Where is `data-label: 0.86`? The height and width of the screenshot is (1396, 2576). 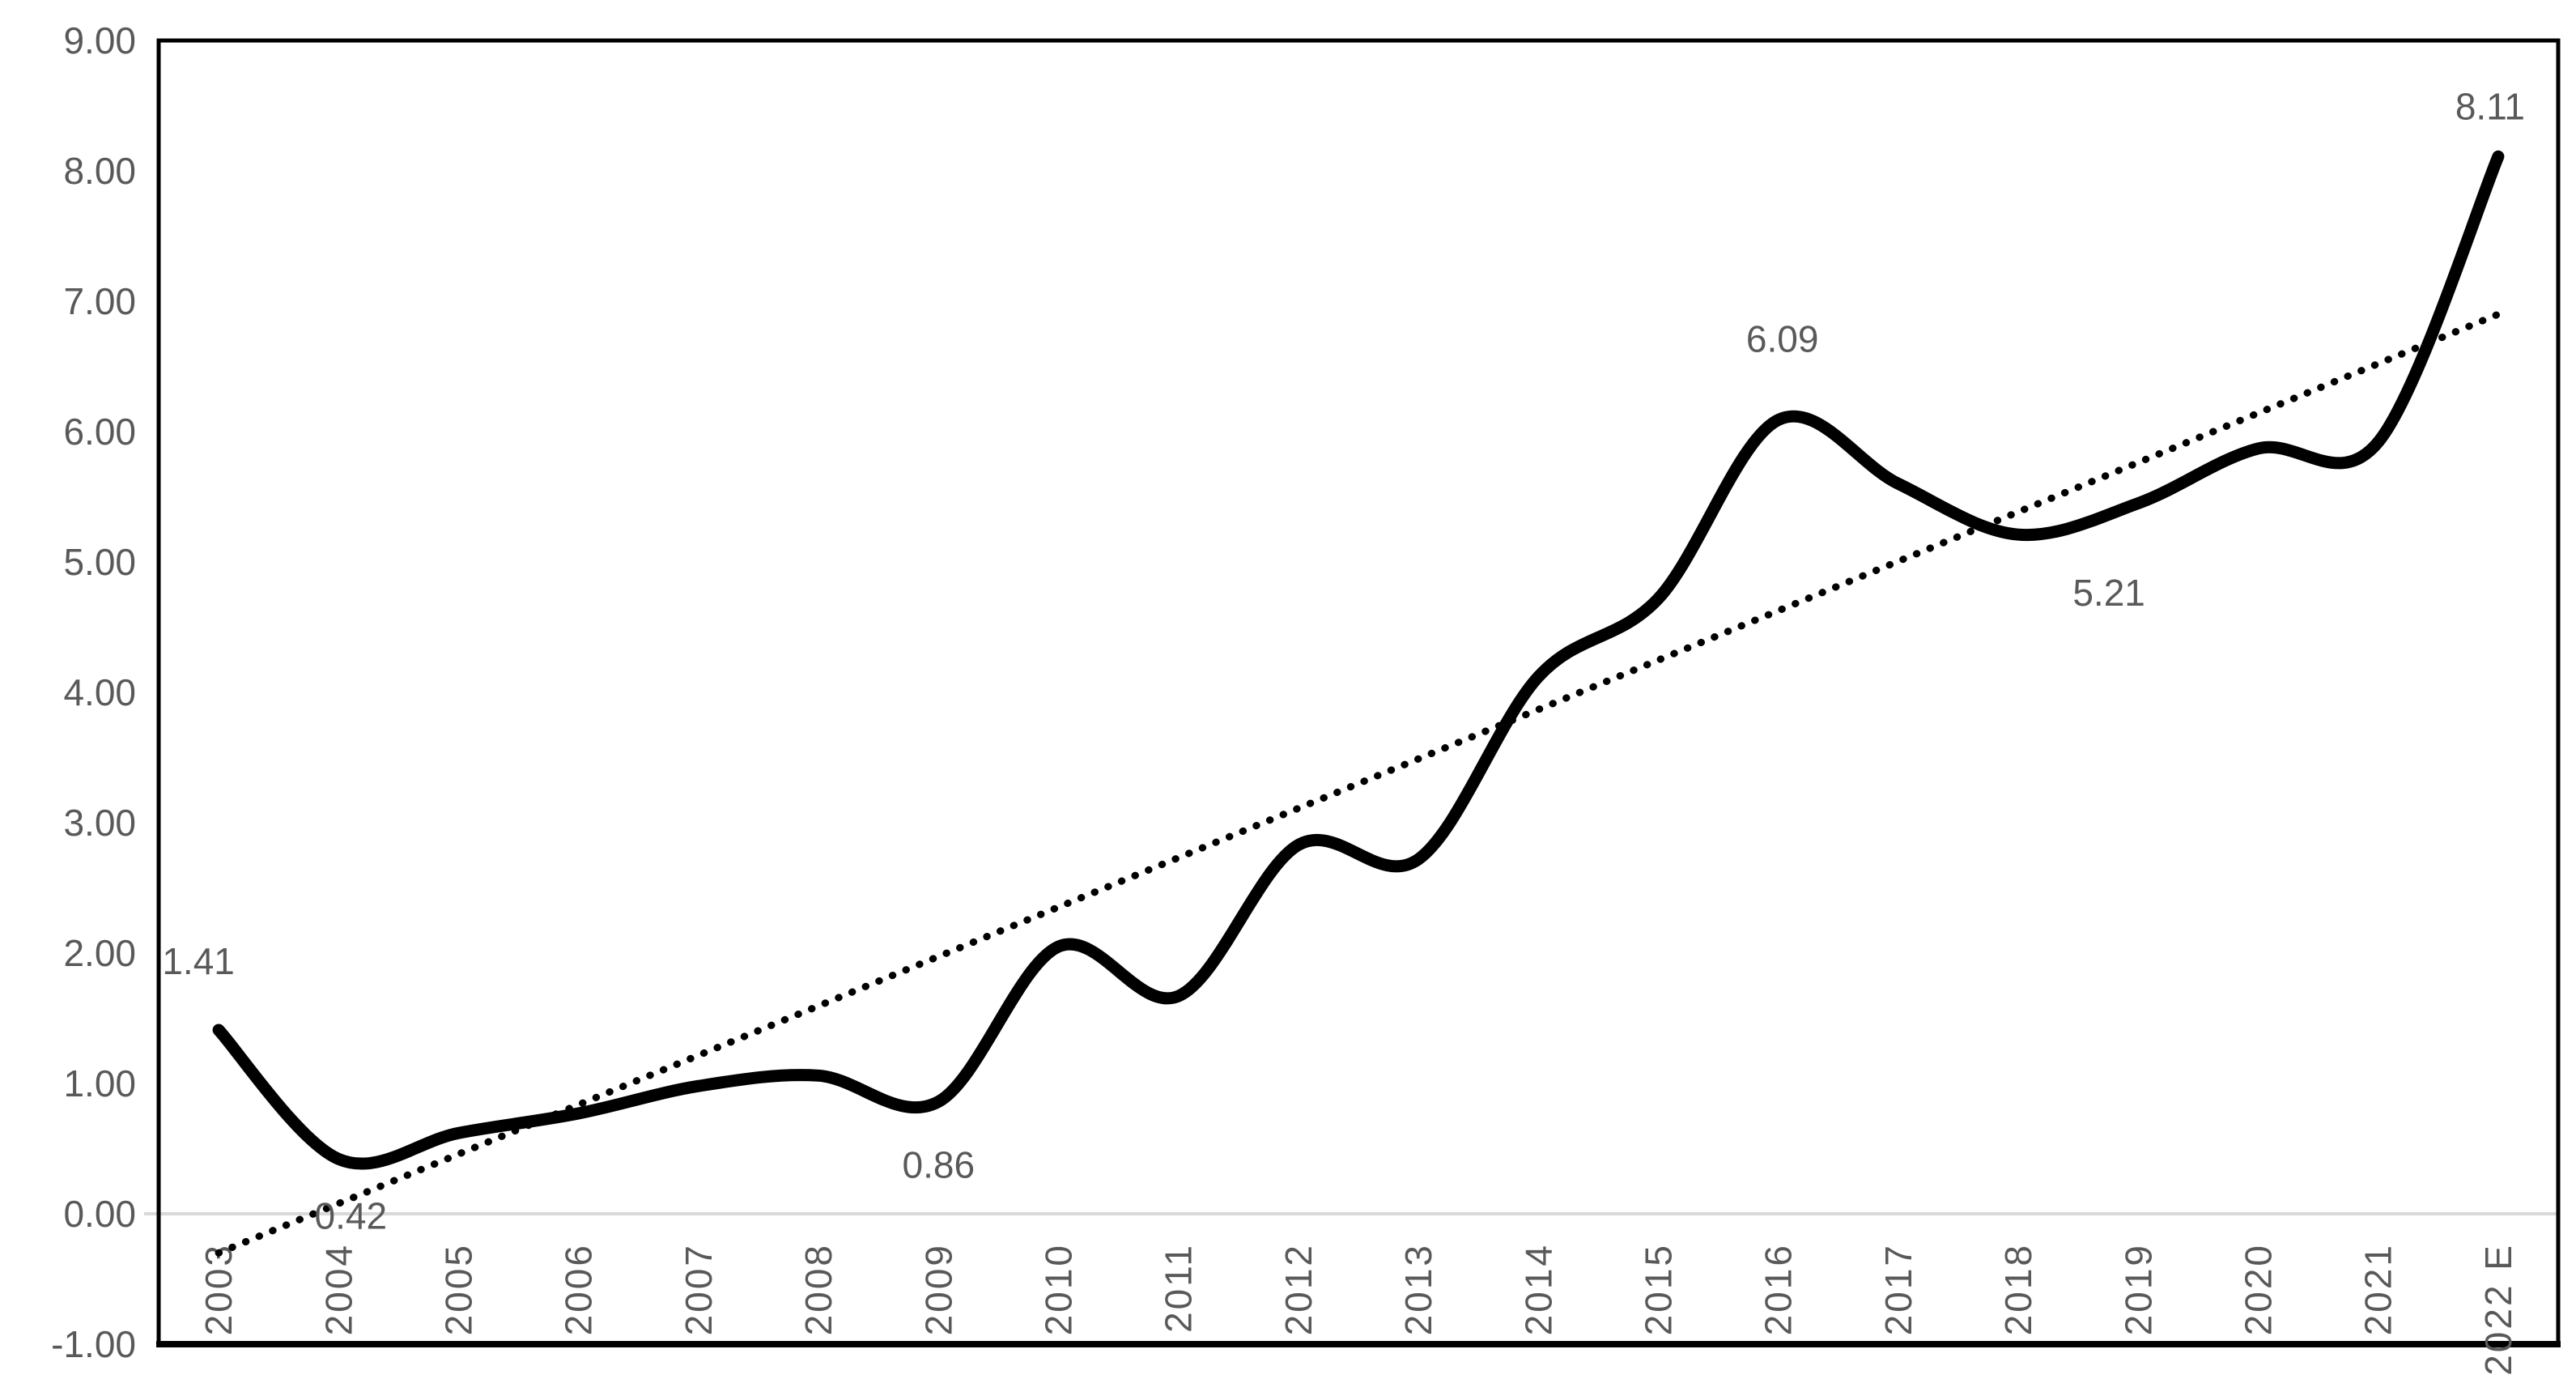 data-label: 0.86 is located at coordinates (939, 1165).